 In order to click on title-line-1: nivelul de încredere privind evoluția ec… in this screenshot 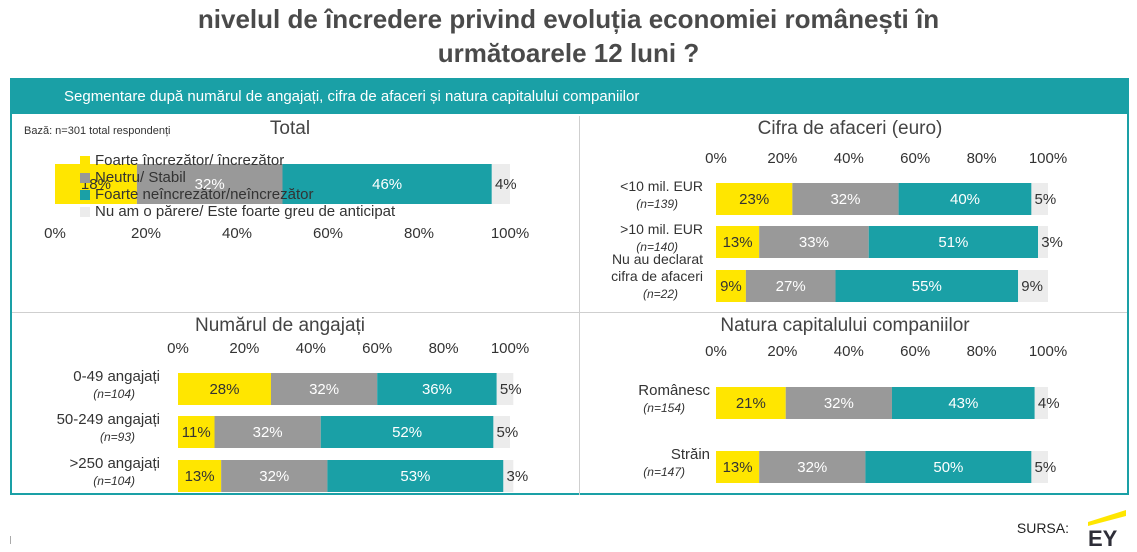, I will do `click(568, 19)`.